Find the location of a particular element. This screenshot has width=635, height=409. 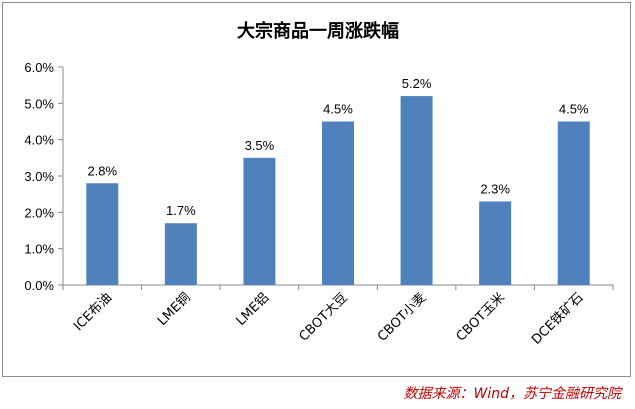

y-tick-label: 6.0% is located at coordinates (39, 67).